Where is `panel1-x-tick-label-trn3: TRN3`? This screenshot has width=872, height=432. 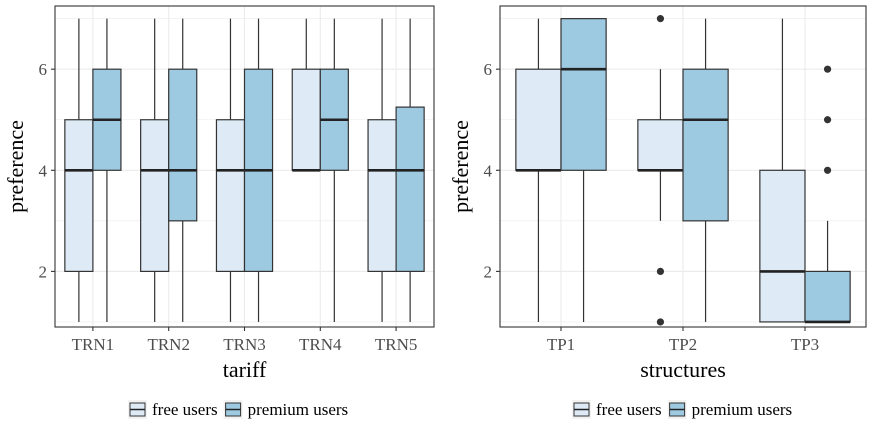 panel1-x-tick-label-trn3: TRN3 is located at coordinates (244, 344).